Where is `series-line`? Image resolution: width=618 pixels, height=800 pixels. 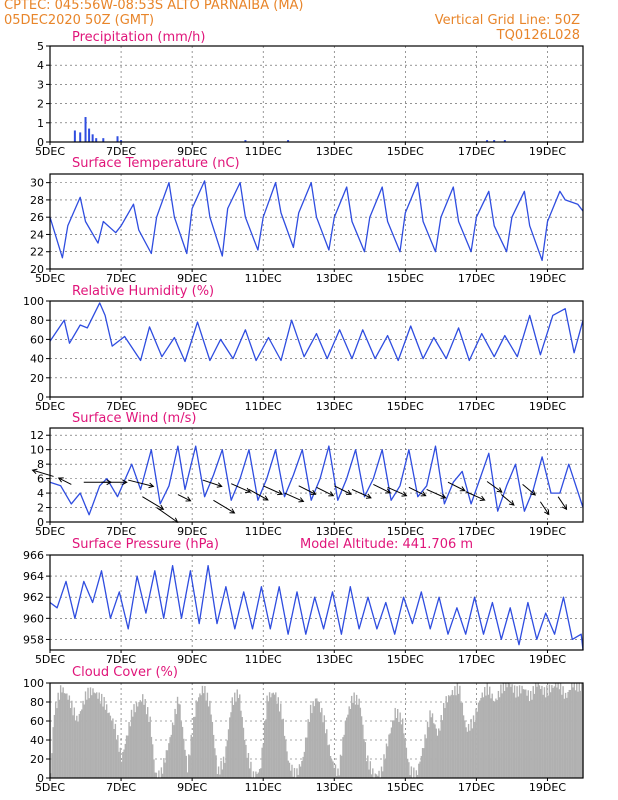 series-line is located at coordinates (316, 221).